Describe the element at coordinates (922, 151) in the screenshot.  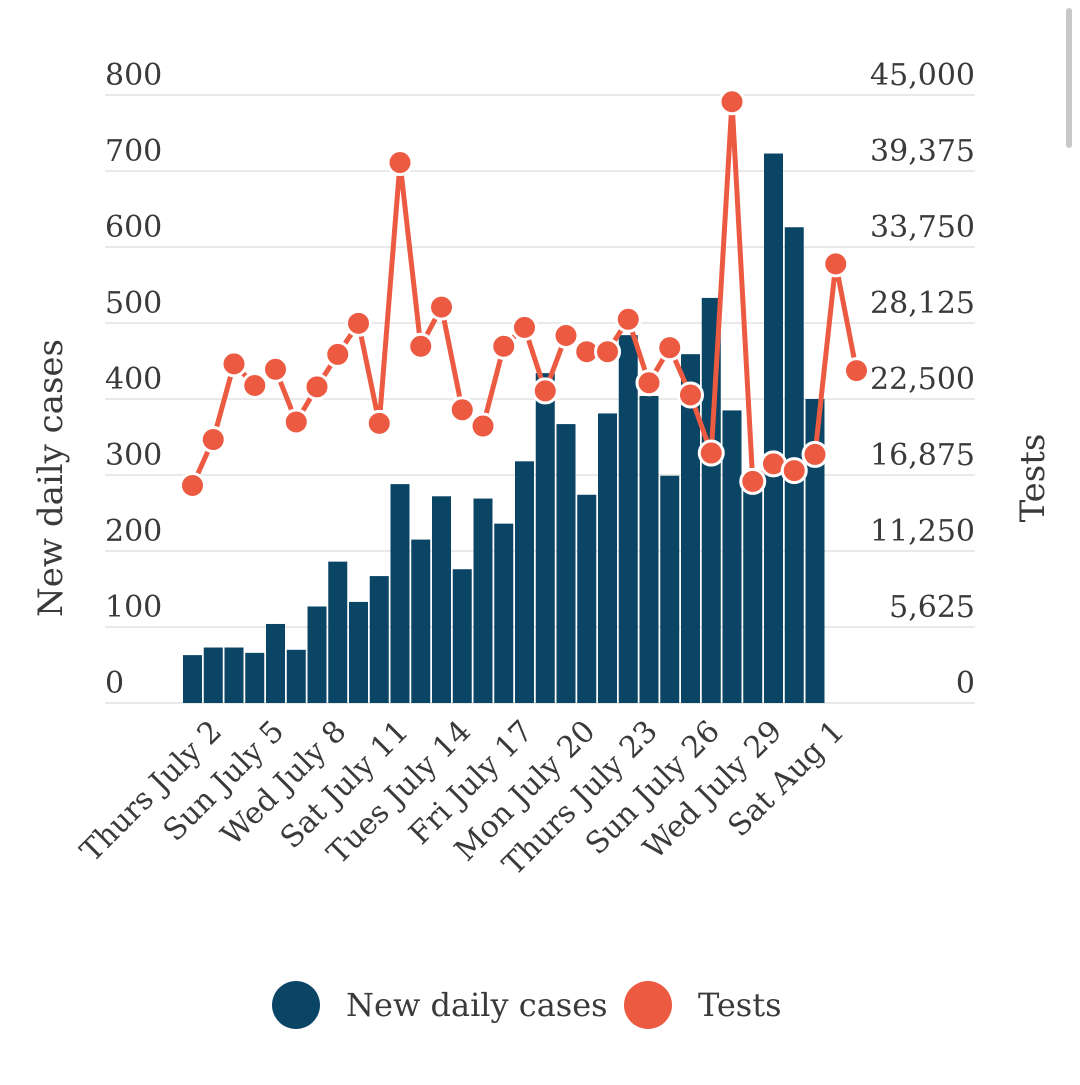
I see `right-tick-label: 39,375` at that location.